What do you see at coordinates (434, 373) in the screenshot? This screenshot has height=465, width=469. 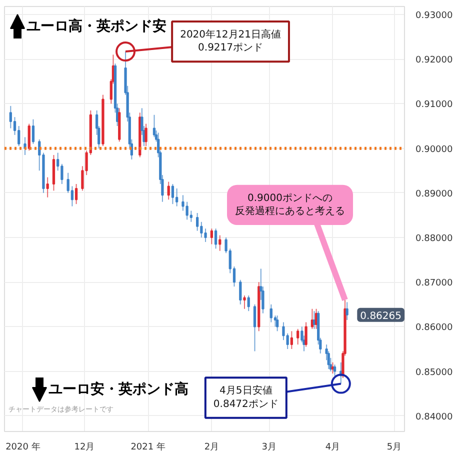 I see `y-tick-label: 0.85000` at bounding box center [434, 373].